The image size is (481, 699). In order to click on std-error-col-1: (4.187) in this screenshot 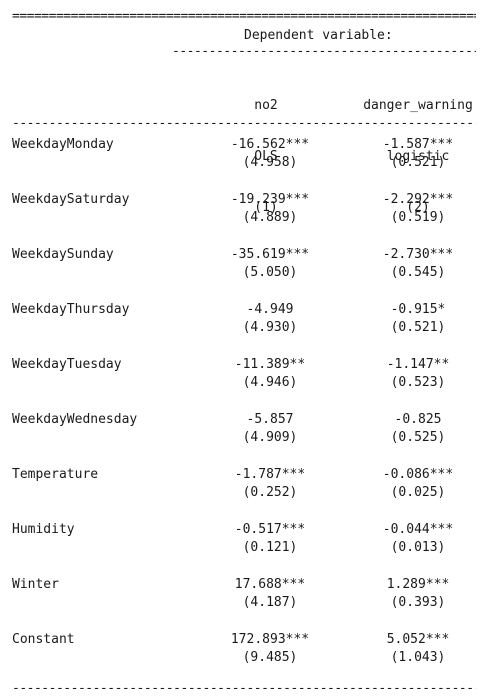, I will do `click(270, 602)`.